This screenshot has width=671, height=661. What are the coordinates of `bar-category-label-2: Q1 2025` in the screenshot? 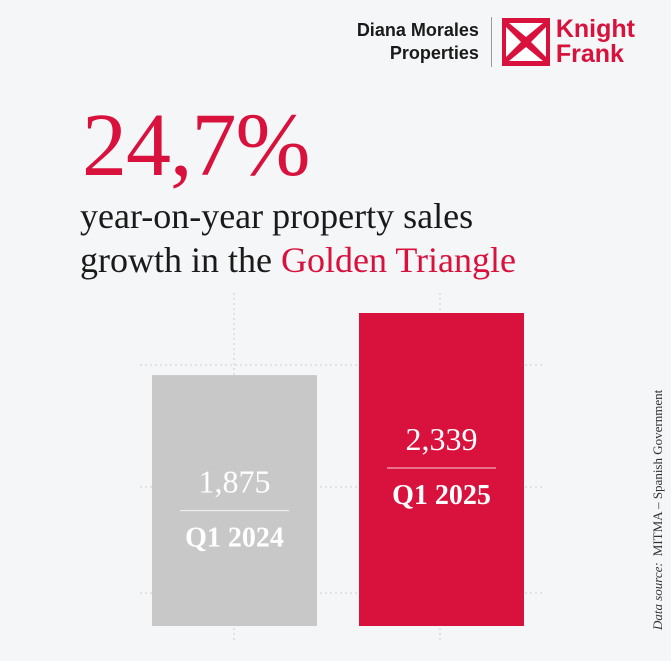 It's located at (441, 495).